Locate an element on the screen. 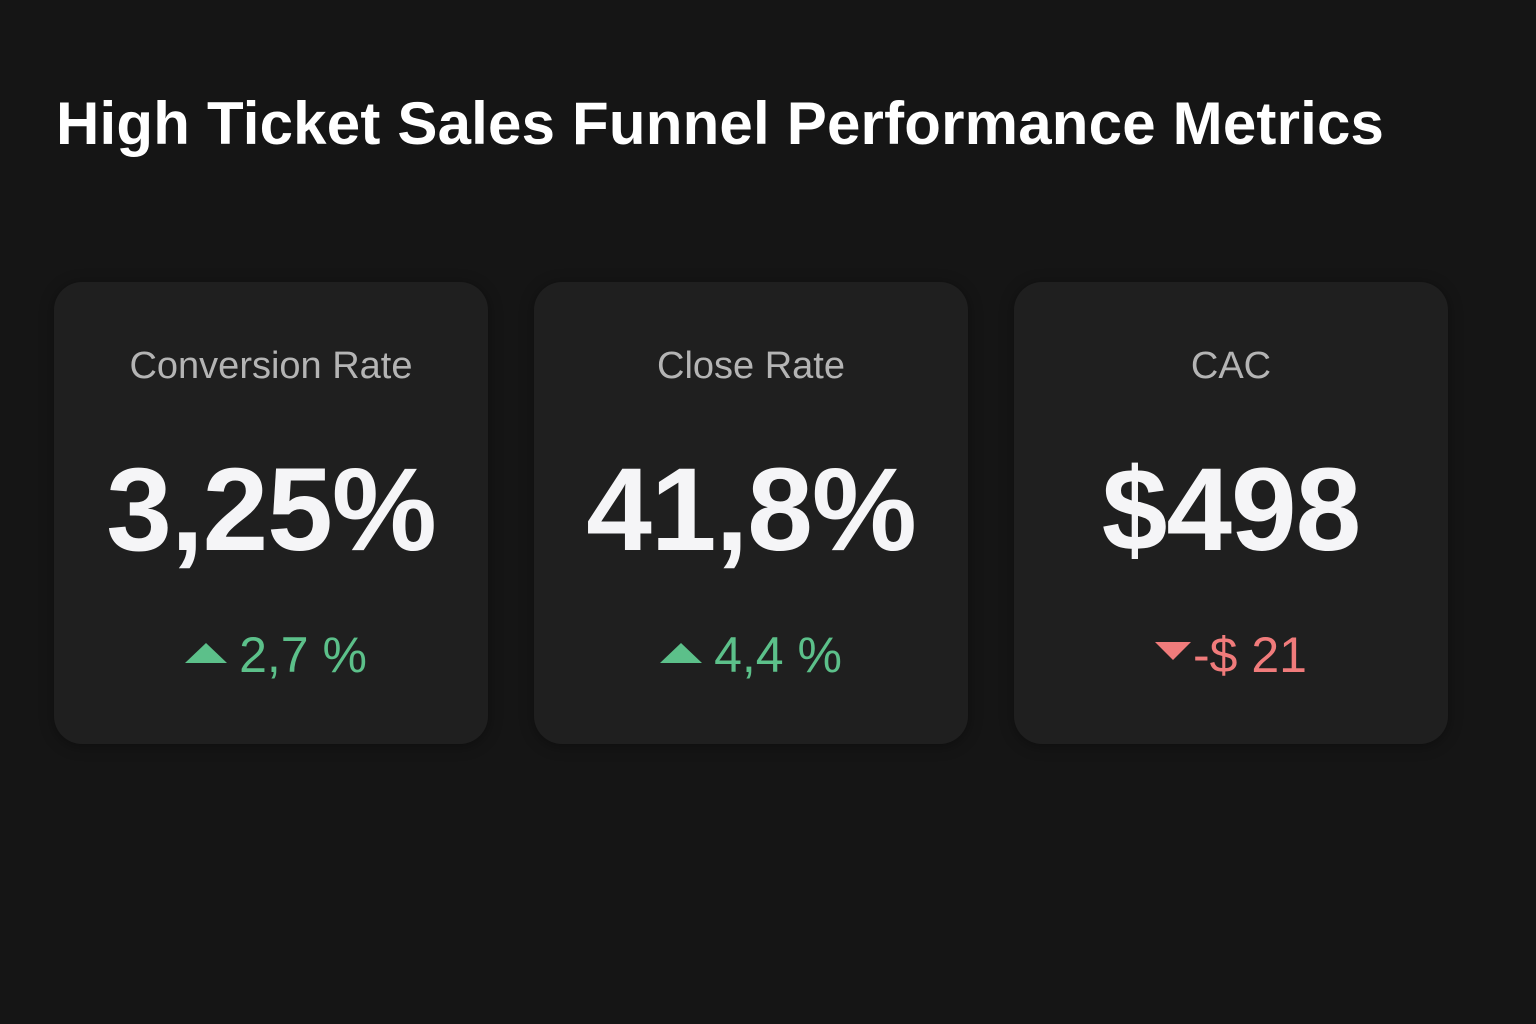  metric-delta: -$ 21 is located at coordinates (1231, 655).